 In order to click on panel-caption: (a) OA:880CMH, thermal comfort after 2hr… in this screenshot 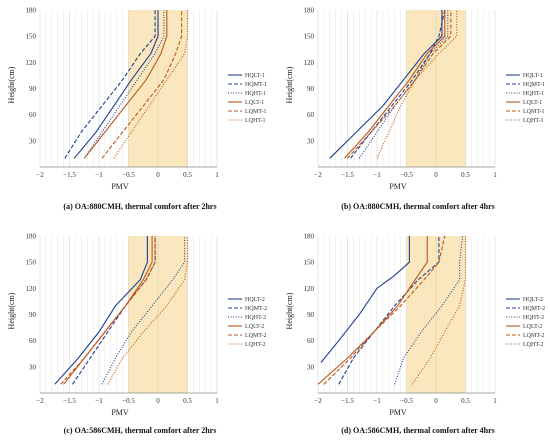, I will do `click(139, 206)`.